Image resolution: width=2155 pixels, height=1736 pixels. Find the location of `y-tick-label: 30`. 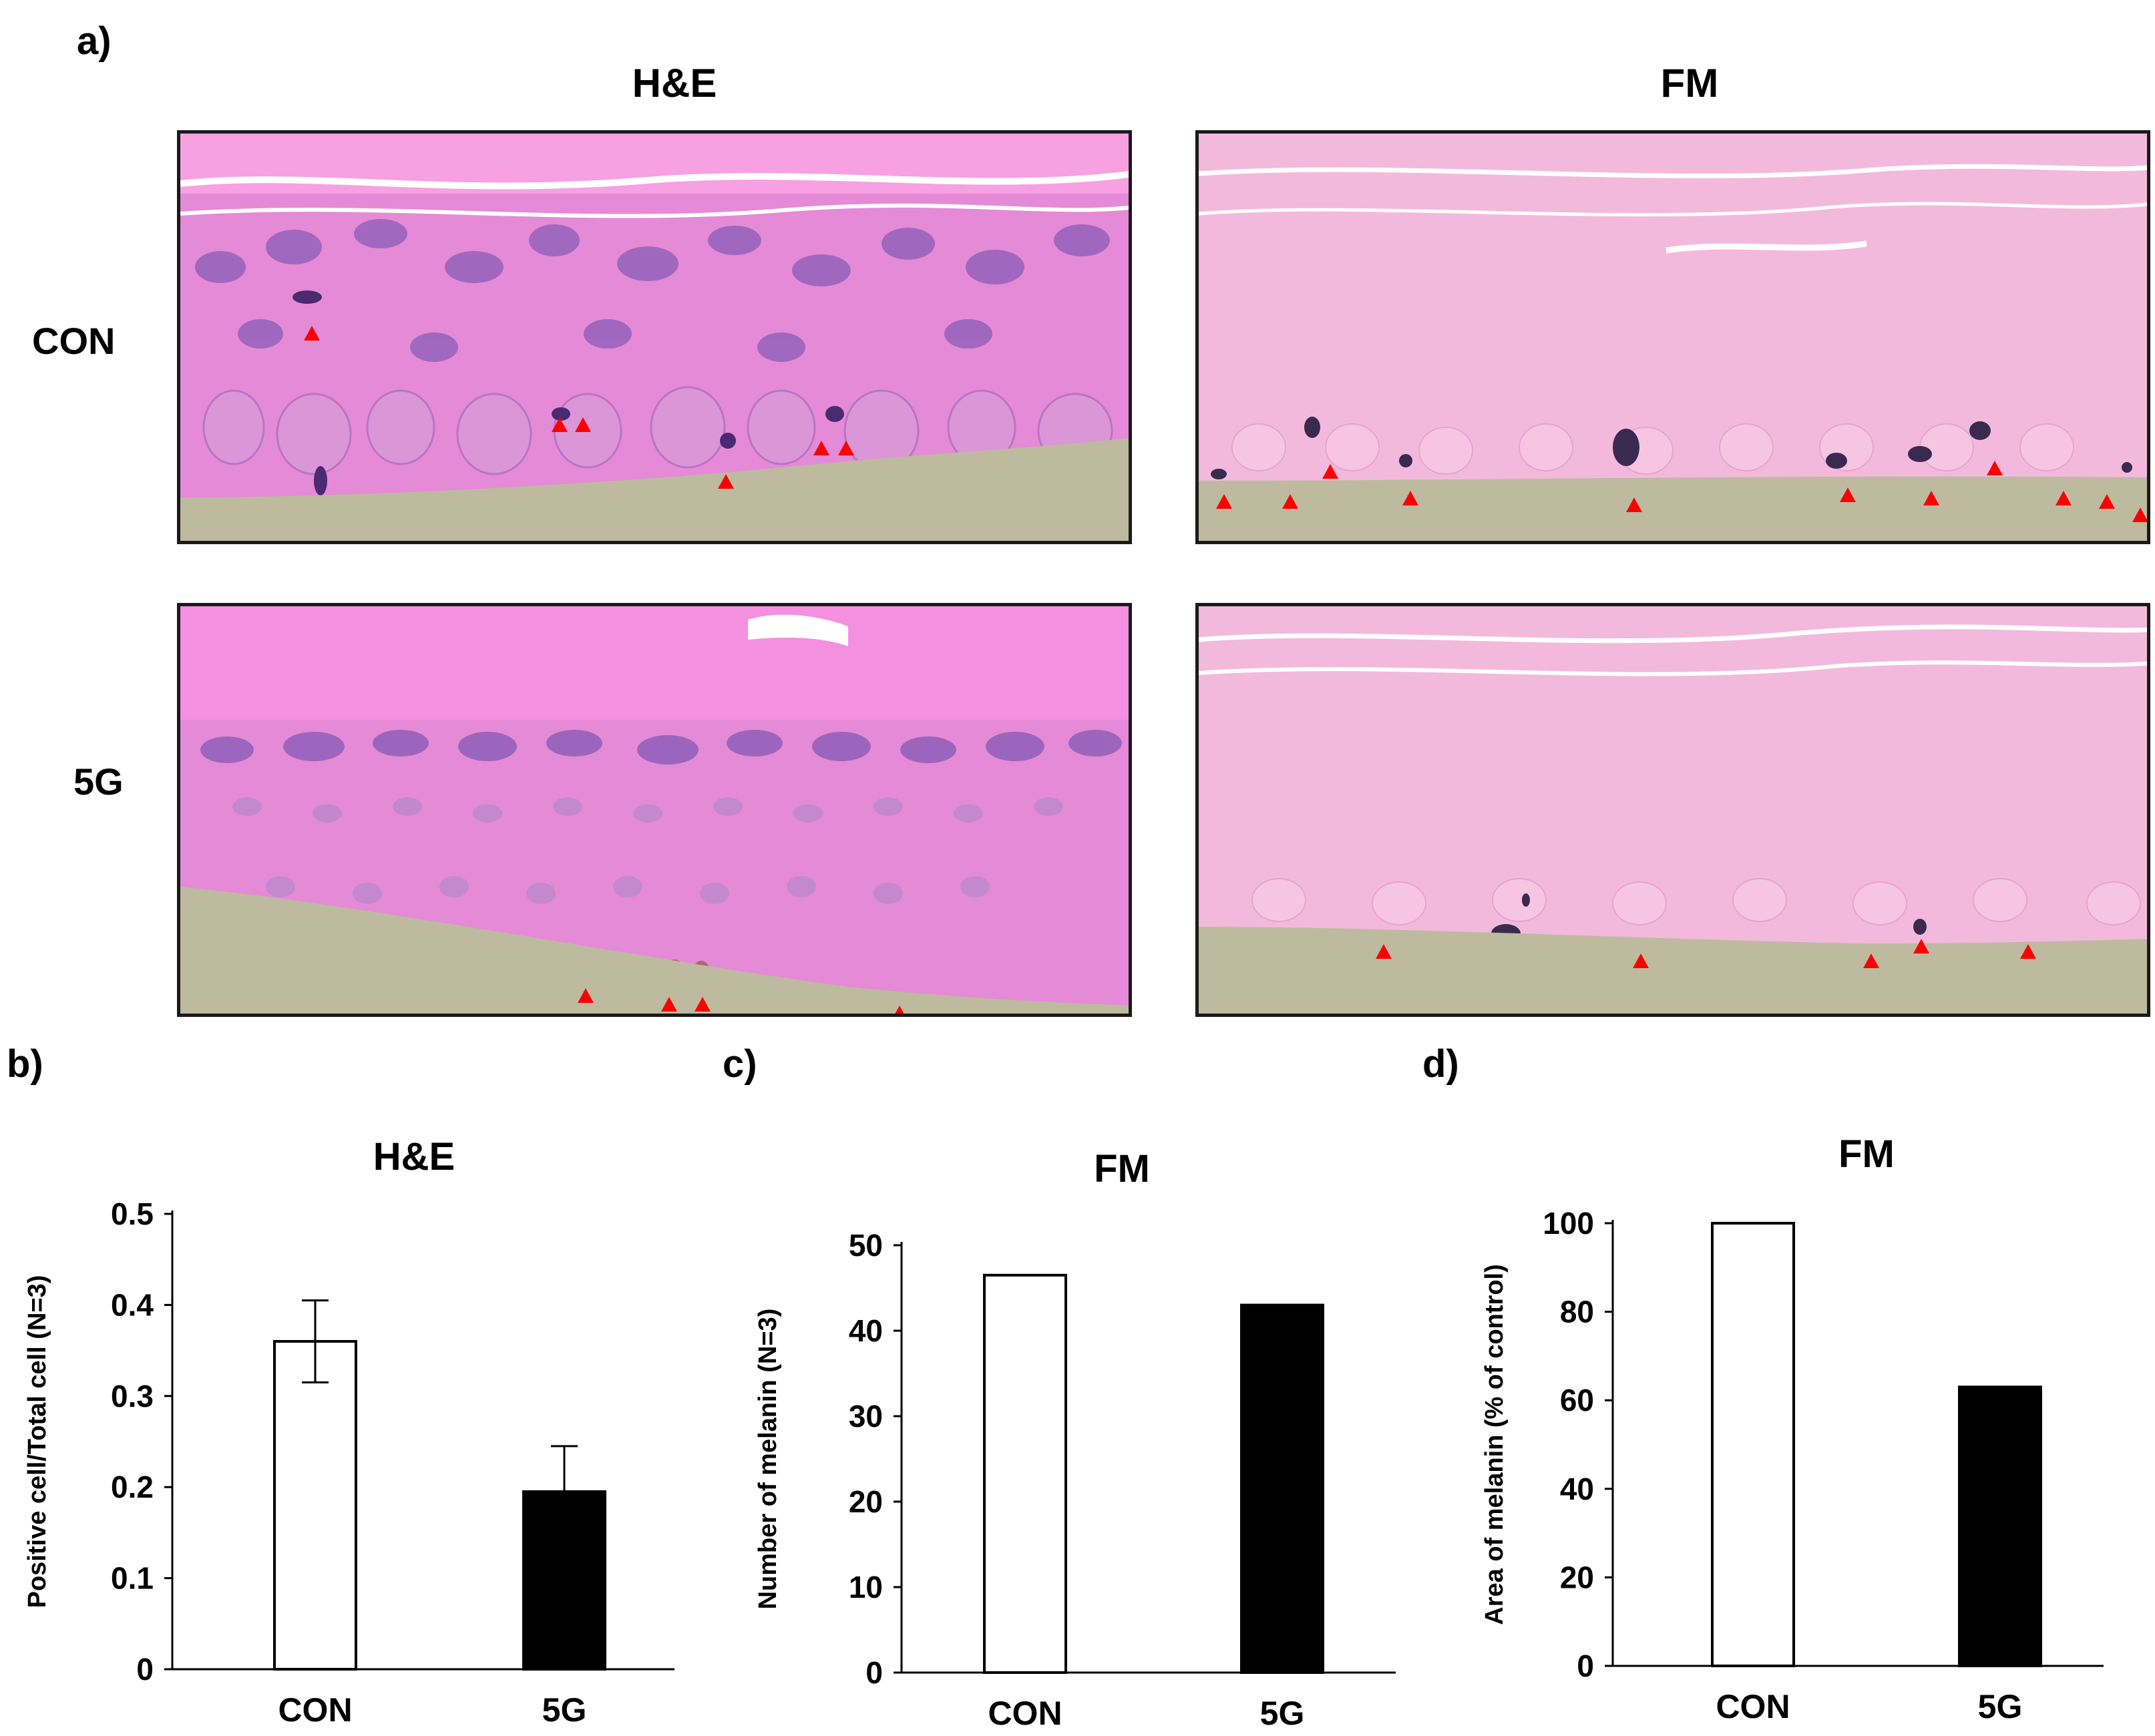

y-tick-label: 30 is located at coordinates (866, 1416).